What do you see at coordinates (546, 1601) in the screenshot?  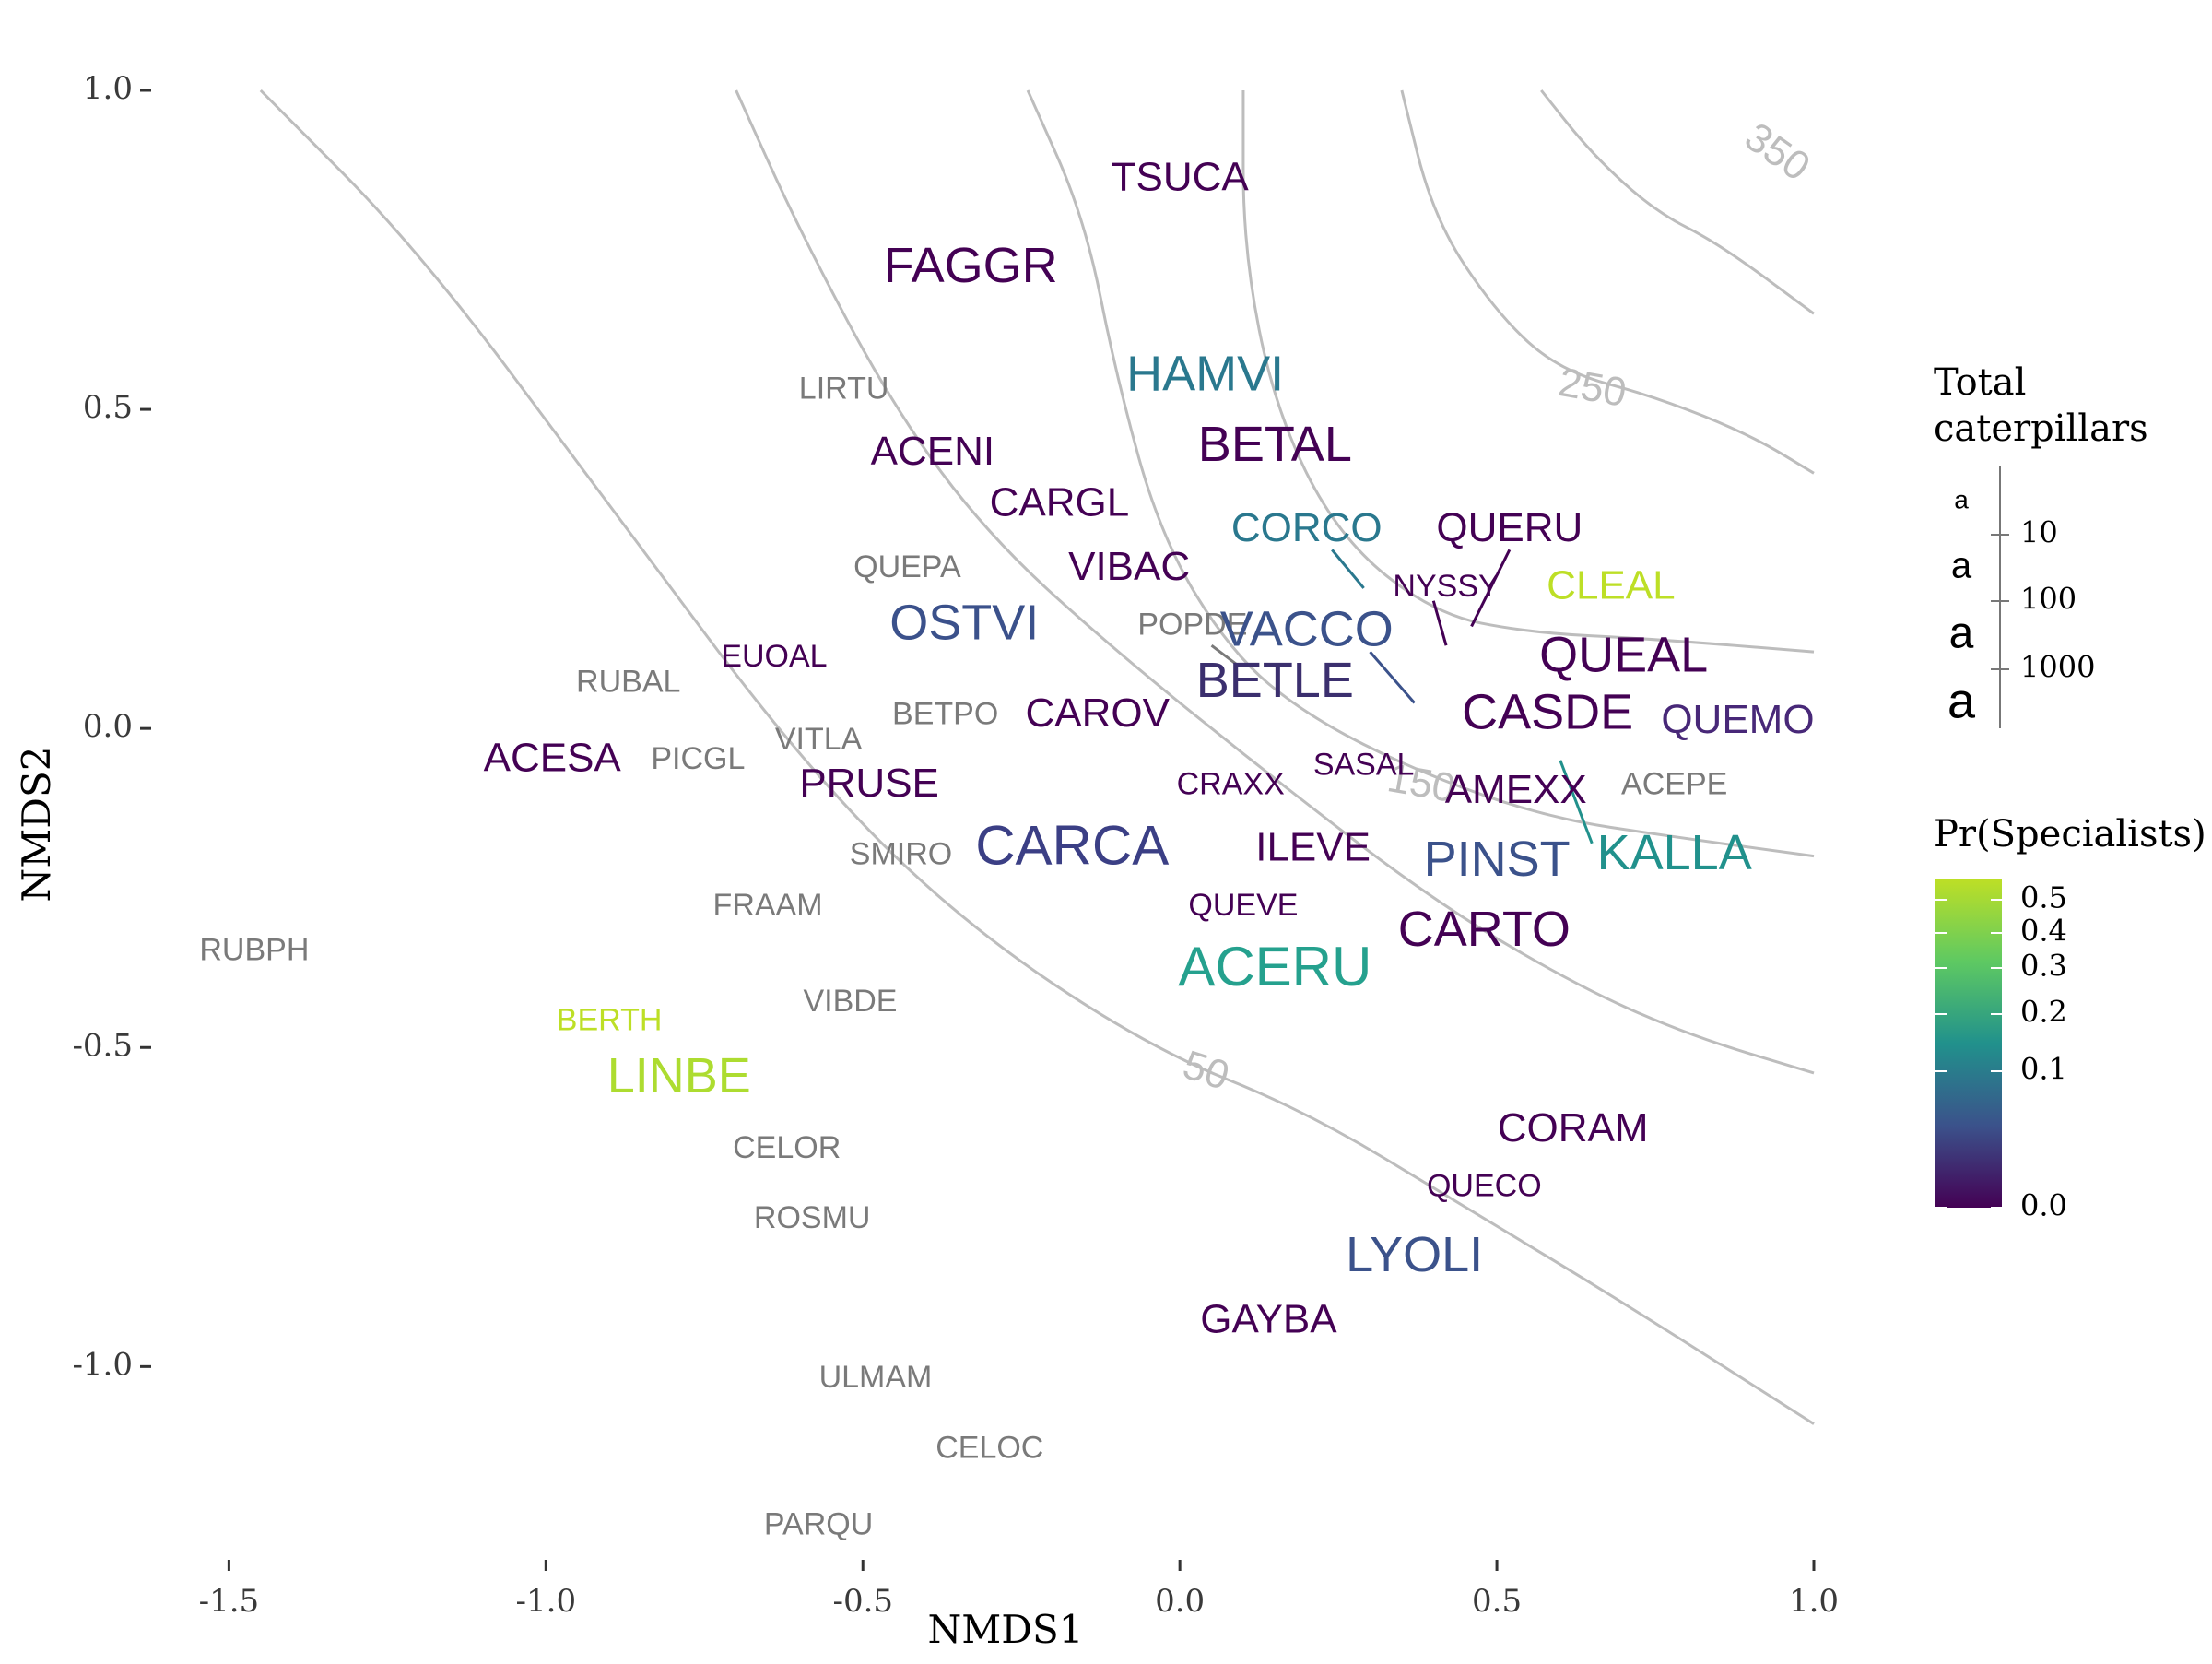 I see `x-tick-label: -1.0` at bounding box center [546, 1601].